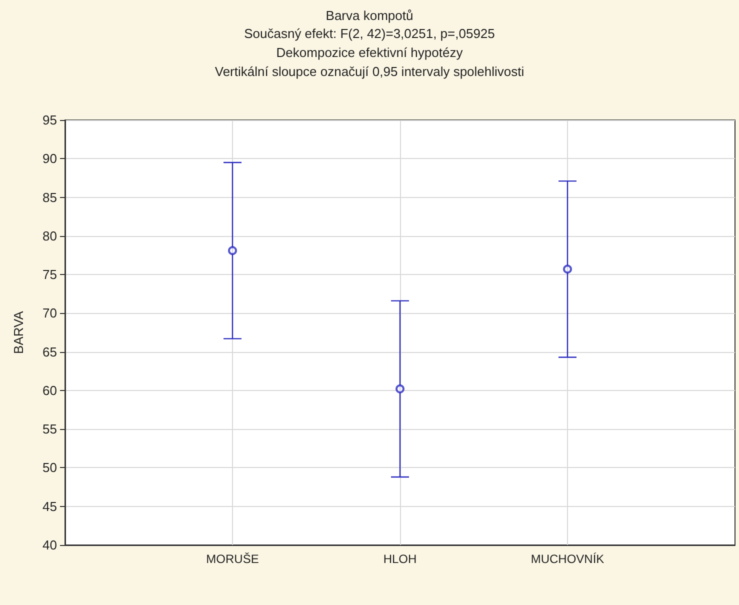 This screenshot has height=605, width=739. What do you see at coordinates (49, 197) in the screenshot?
I see `y-tick-label: 85` at bounding box center [49, 197].